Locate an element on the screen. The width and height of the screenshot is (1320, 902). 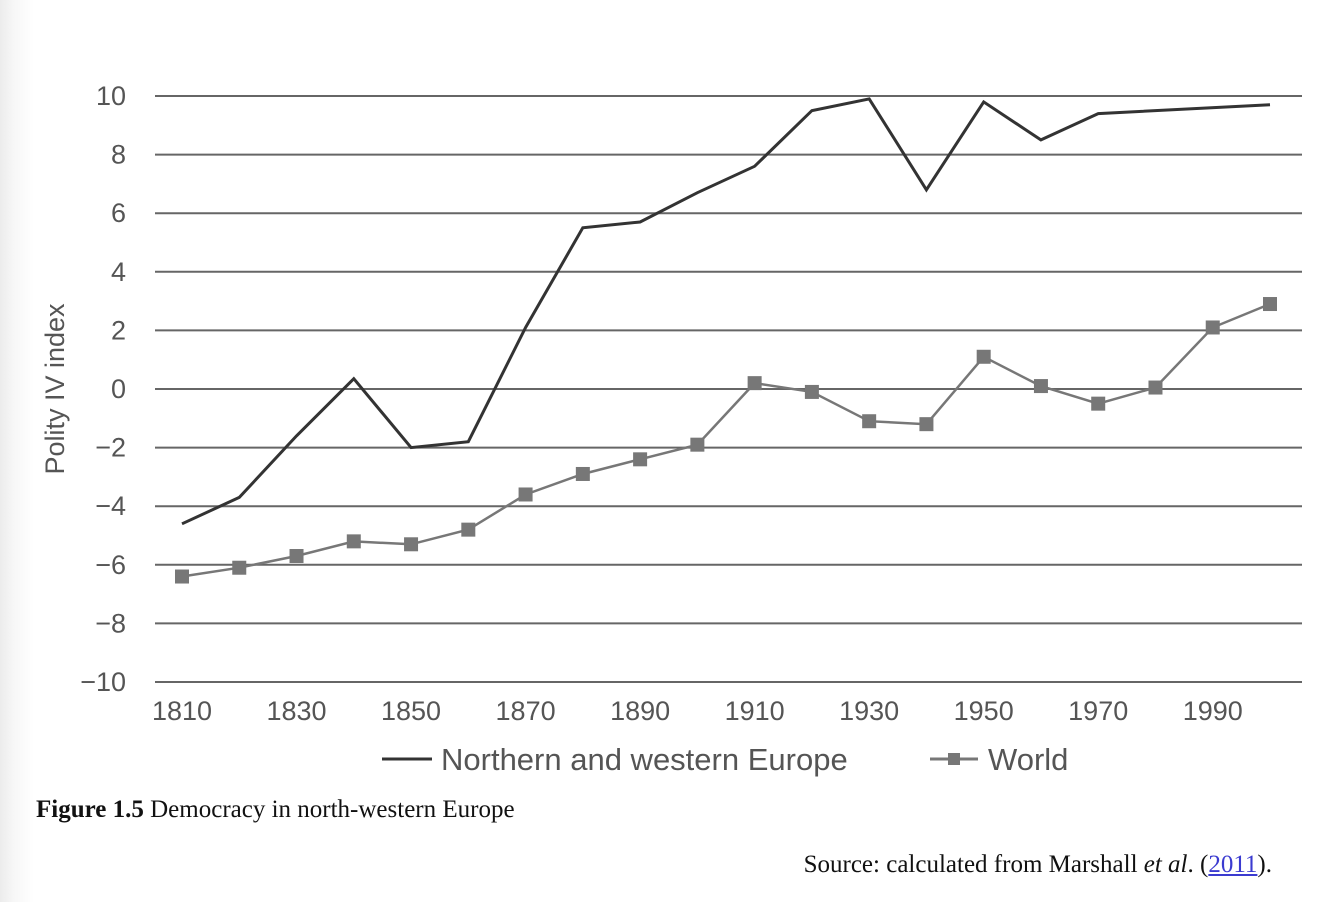
y-tick-label: 0 is located at coordinates (118, 389).